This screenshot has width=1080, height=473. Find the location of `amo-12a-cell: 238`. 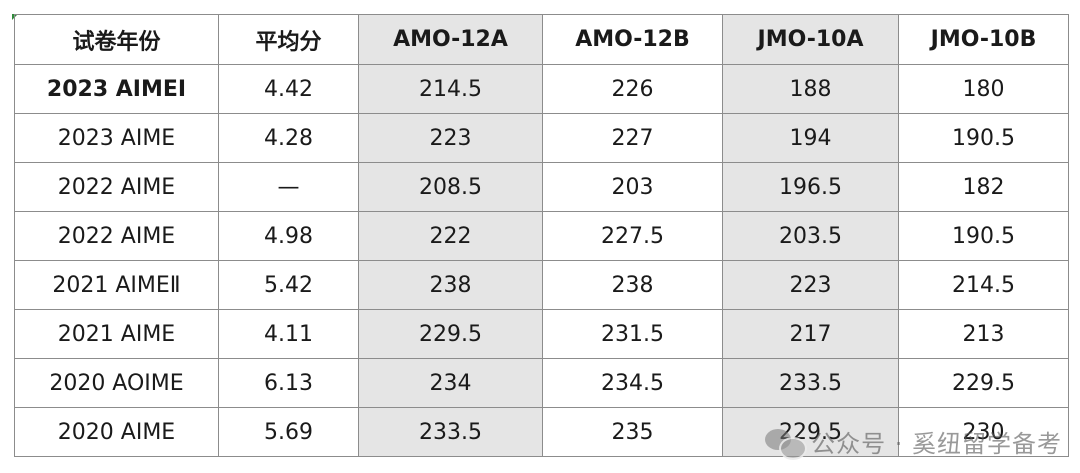

amo-12a-cell: 238 is located at coordinates (450, 285).